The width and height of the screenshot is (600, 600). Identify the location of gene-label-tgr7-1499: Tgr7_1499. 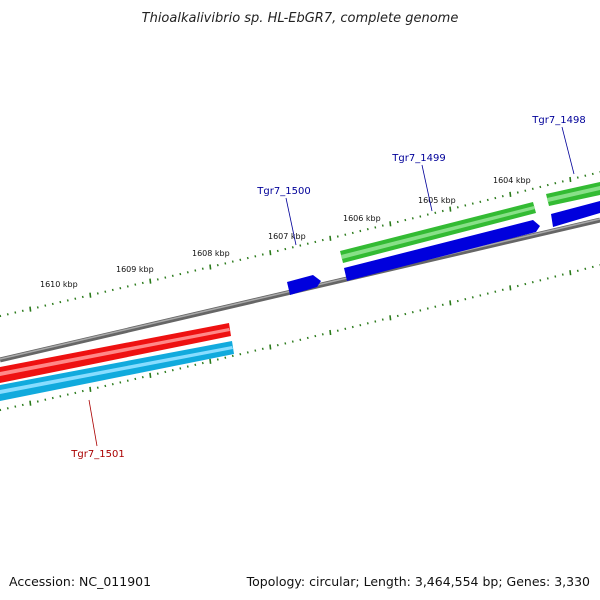
(418, 158).